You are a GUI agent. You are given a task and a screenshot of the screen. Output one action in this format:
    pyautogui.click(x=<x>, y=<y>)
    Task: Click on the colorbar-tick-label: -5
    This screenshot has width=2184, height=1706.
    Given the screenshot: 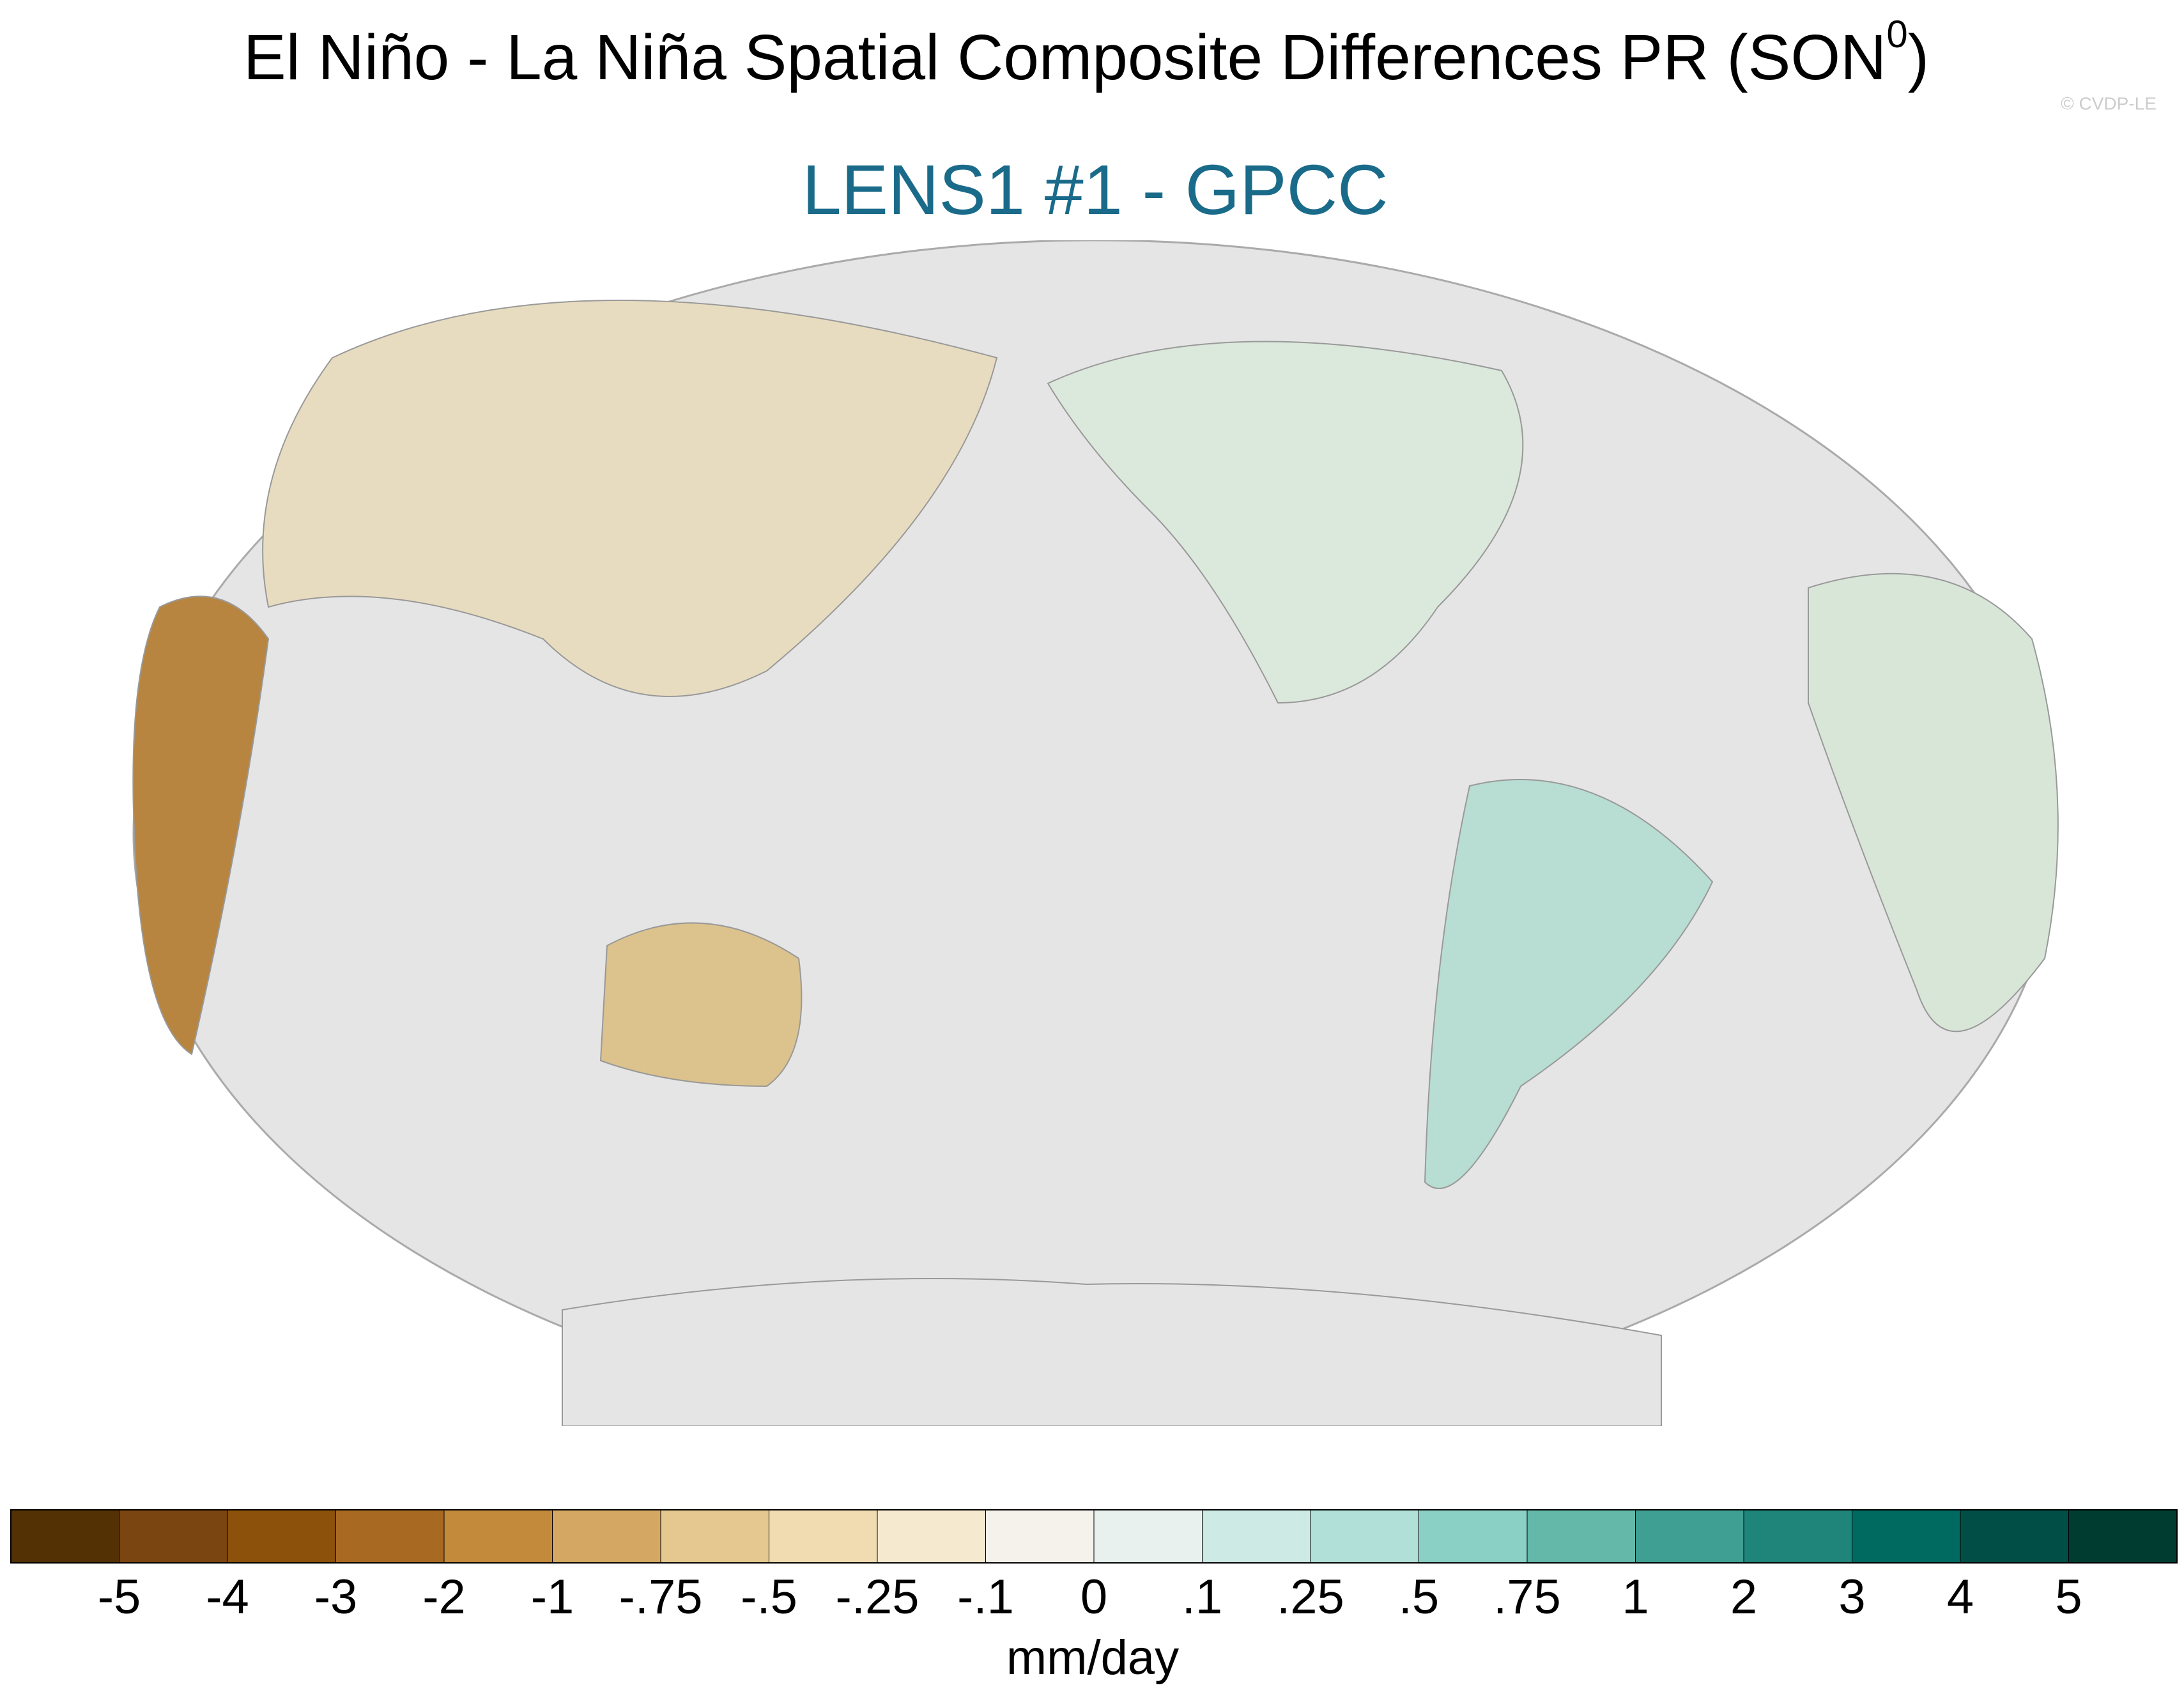 What is the action you would take?
    pyautogui.click(x=119, y=1597)
    